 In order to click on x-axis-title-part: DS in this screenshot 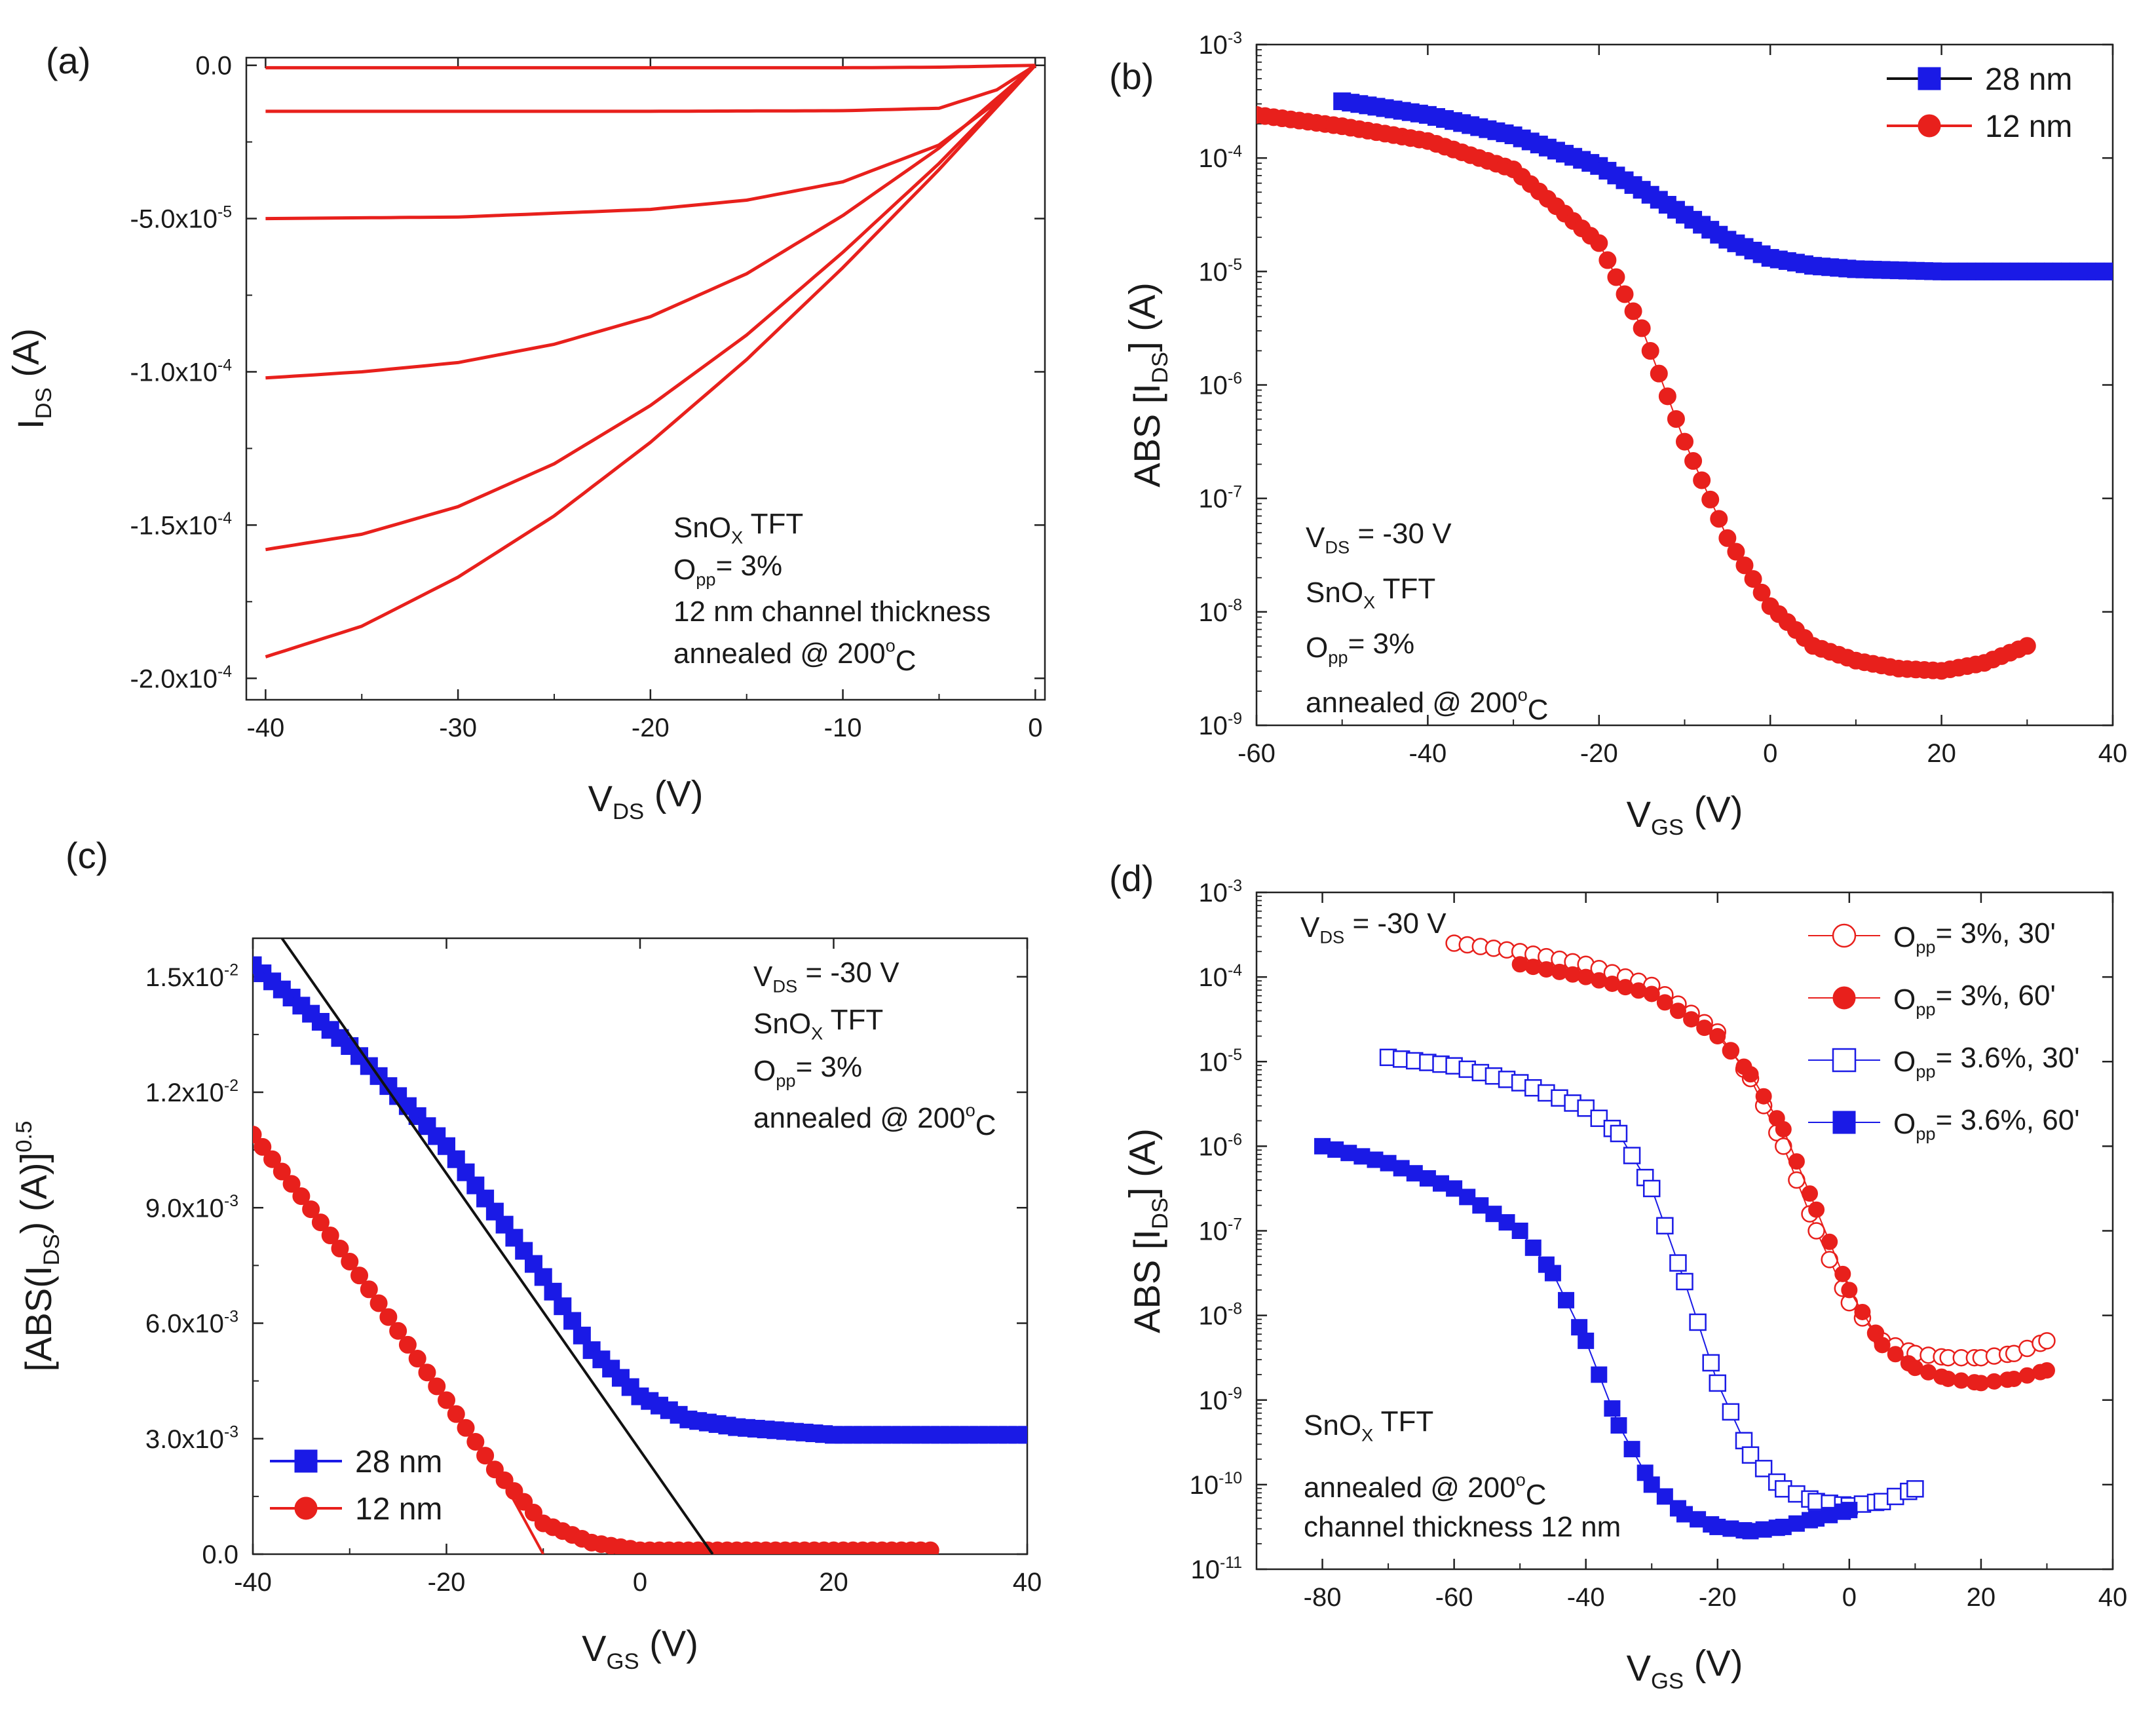, I will do `click(628, 811)`.